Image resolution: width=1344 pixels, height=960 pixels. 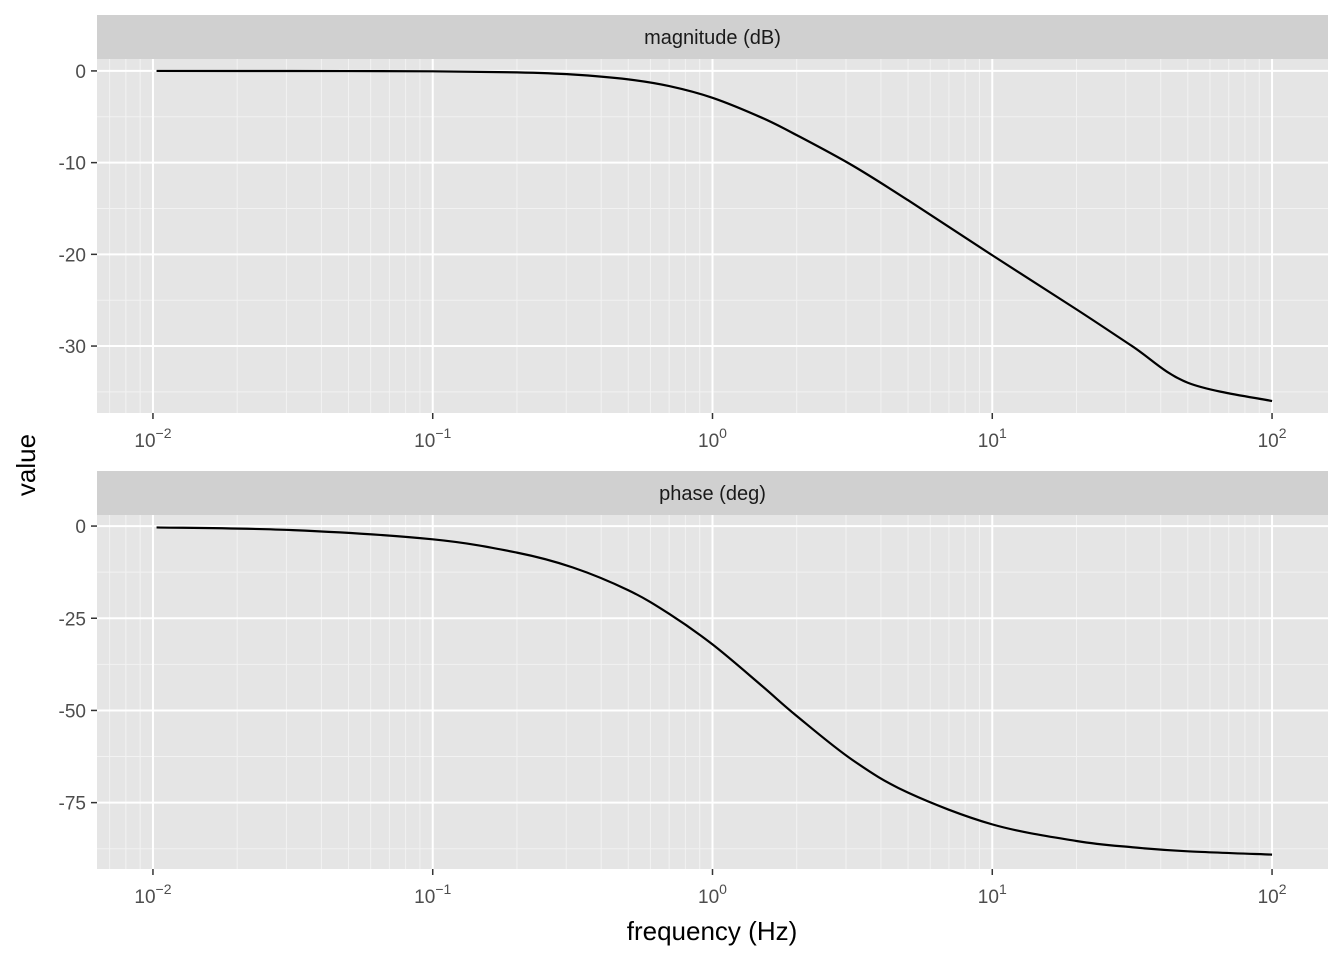 I want to click on y-tick-label: -25, so click(x=72, y=619).